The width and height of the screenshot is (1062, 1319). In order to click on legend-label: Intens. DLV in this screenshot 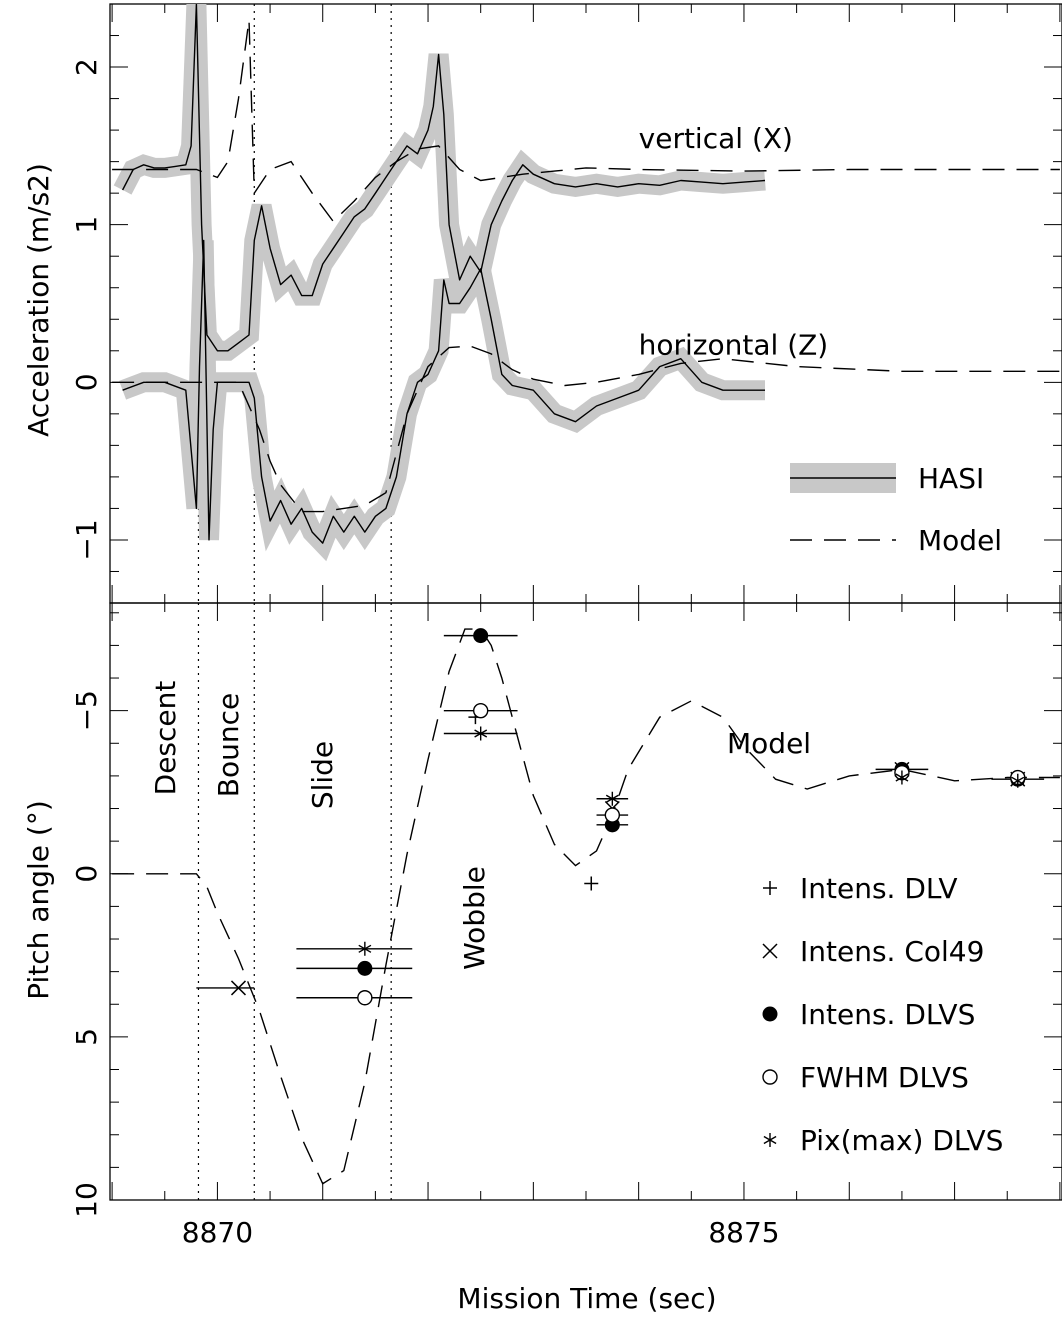, I will do `click(879, 888)`.